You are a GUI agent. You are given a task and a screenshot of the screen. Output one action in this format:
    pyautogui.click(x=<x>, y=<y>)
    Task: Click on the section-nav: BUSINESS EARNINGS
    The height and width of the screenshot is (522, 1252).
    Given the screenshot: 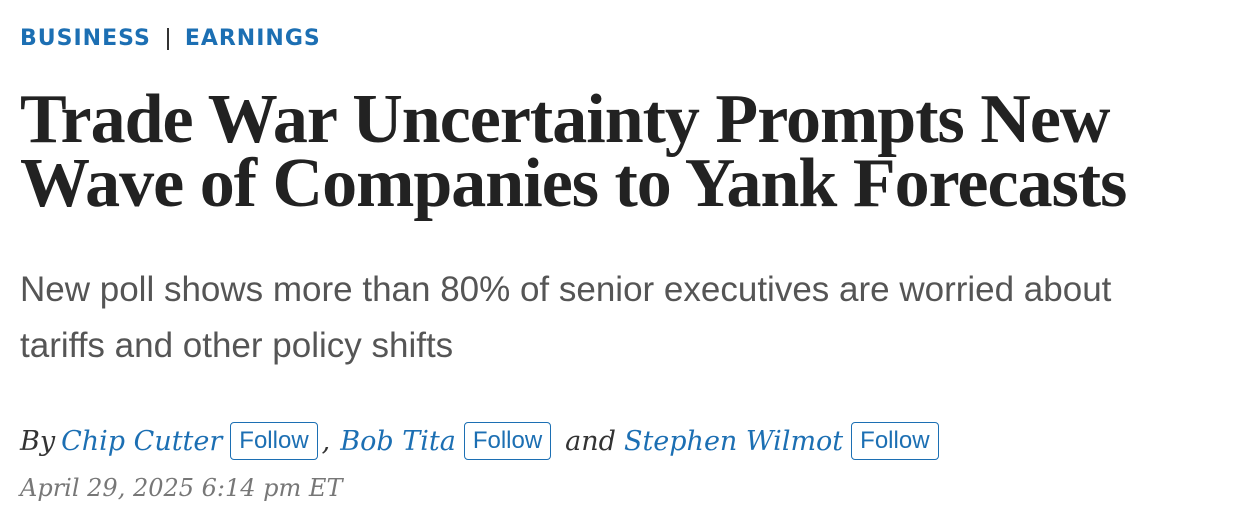 What is the action you would take?
    pyautogui.click(x=170, y=38)
    